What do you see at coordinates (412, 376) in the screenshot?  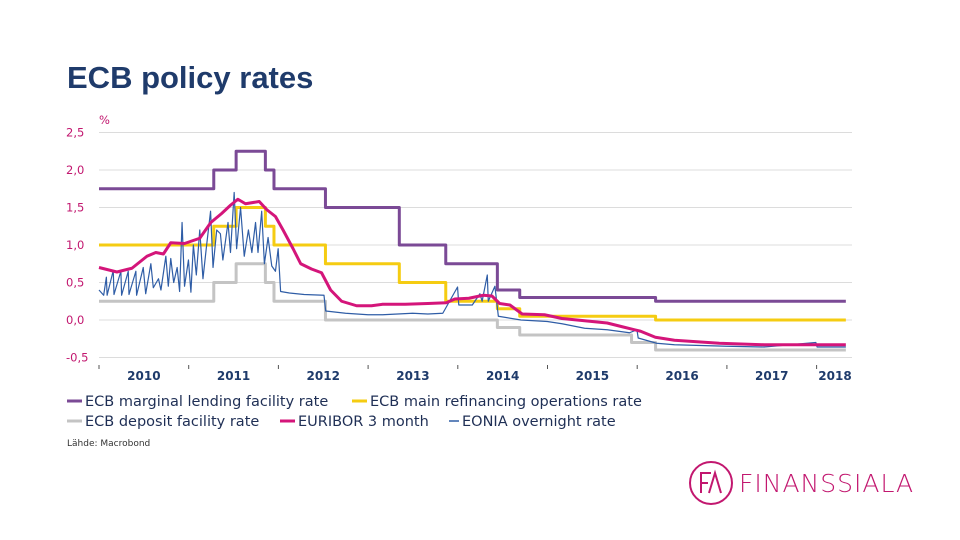 I see `x-tick-label: 2013` at bounding box center [412, 376].